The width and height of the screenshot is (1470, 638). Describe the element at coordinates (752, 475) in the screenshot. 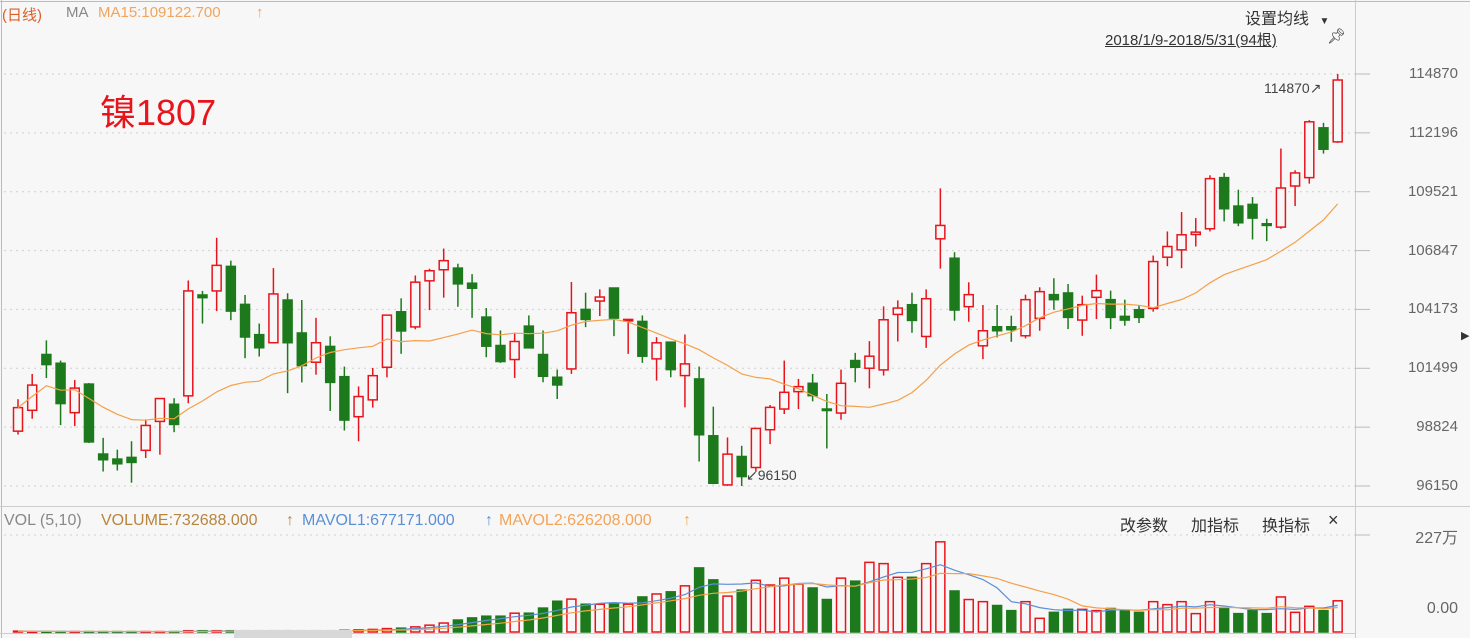

I see `arrow-down-left-icon: ↙` at that location.